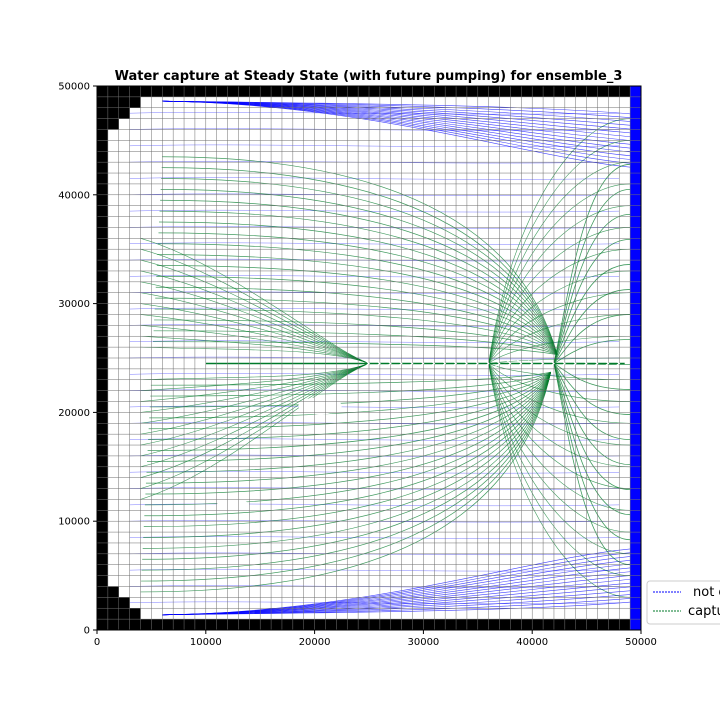 This screenshot has width=720, height=720. I want to click on legend-label-not-captured: not captured, so click(706, 592).